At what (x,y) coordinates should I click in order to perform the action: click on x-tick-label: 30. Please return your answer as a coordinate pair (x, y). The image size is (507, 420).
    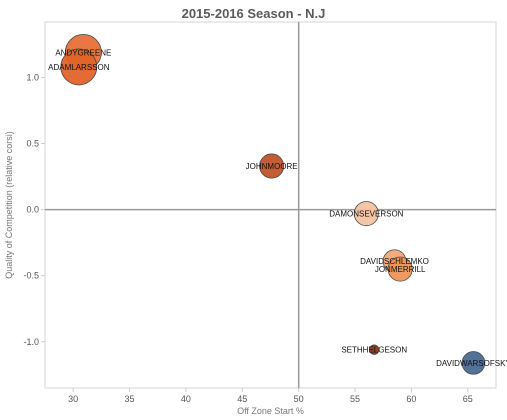
    Looking at the image, I should click on (73, 399).